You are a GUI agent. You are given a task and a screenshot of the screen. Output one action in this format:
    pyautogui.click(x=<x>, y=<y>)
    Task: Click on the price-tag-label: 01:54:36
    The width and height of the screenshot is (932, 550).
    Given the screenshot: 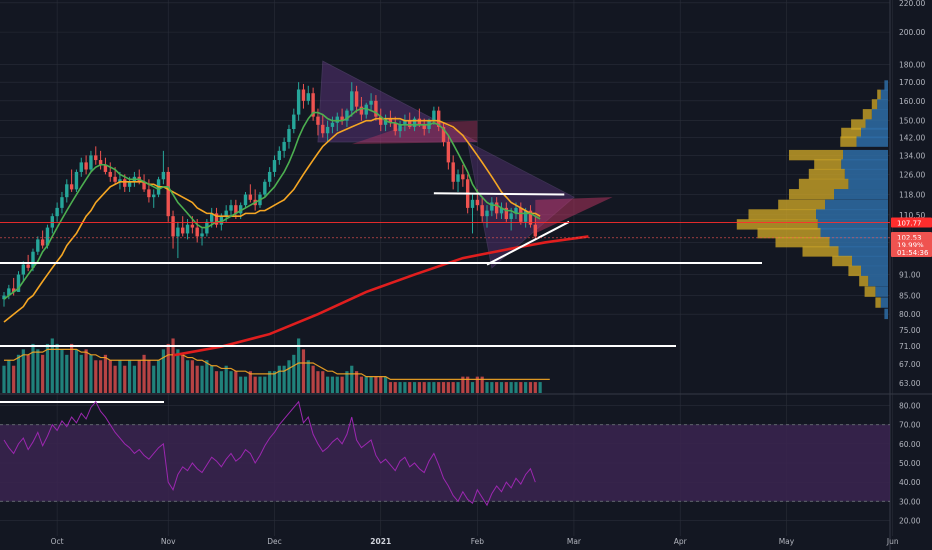 What is the action you would take?
    pyautogui.click(x=913, y=253)
    